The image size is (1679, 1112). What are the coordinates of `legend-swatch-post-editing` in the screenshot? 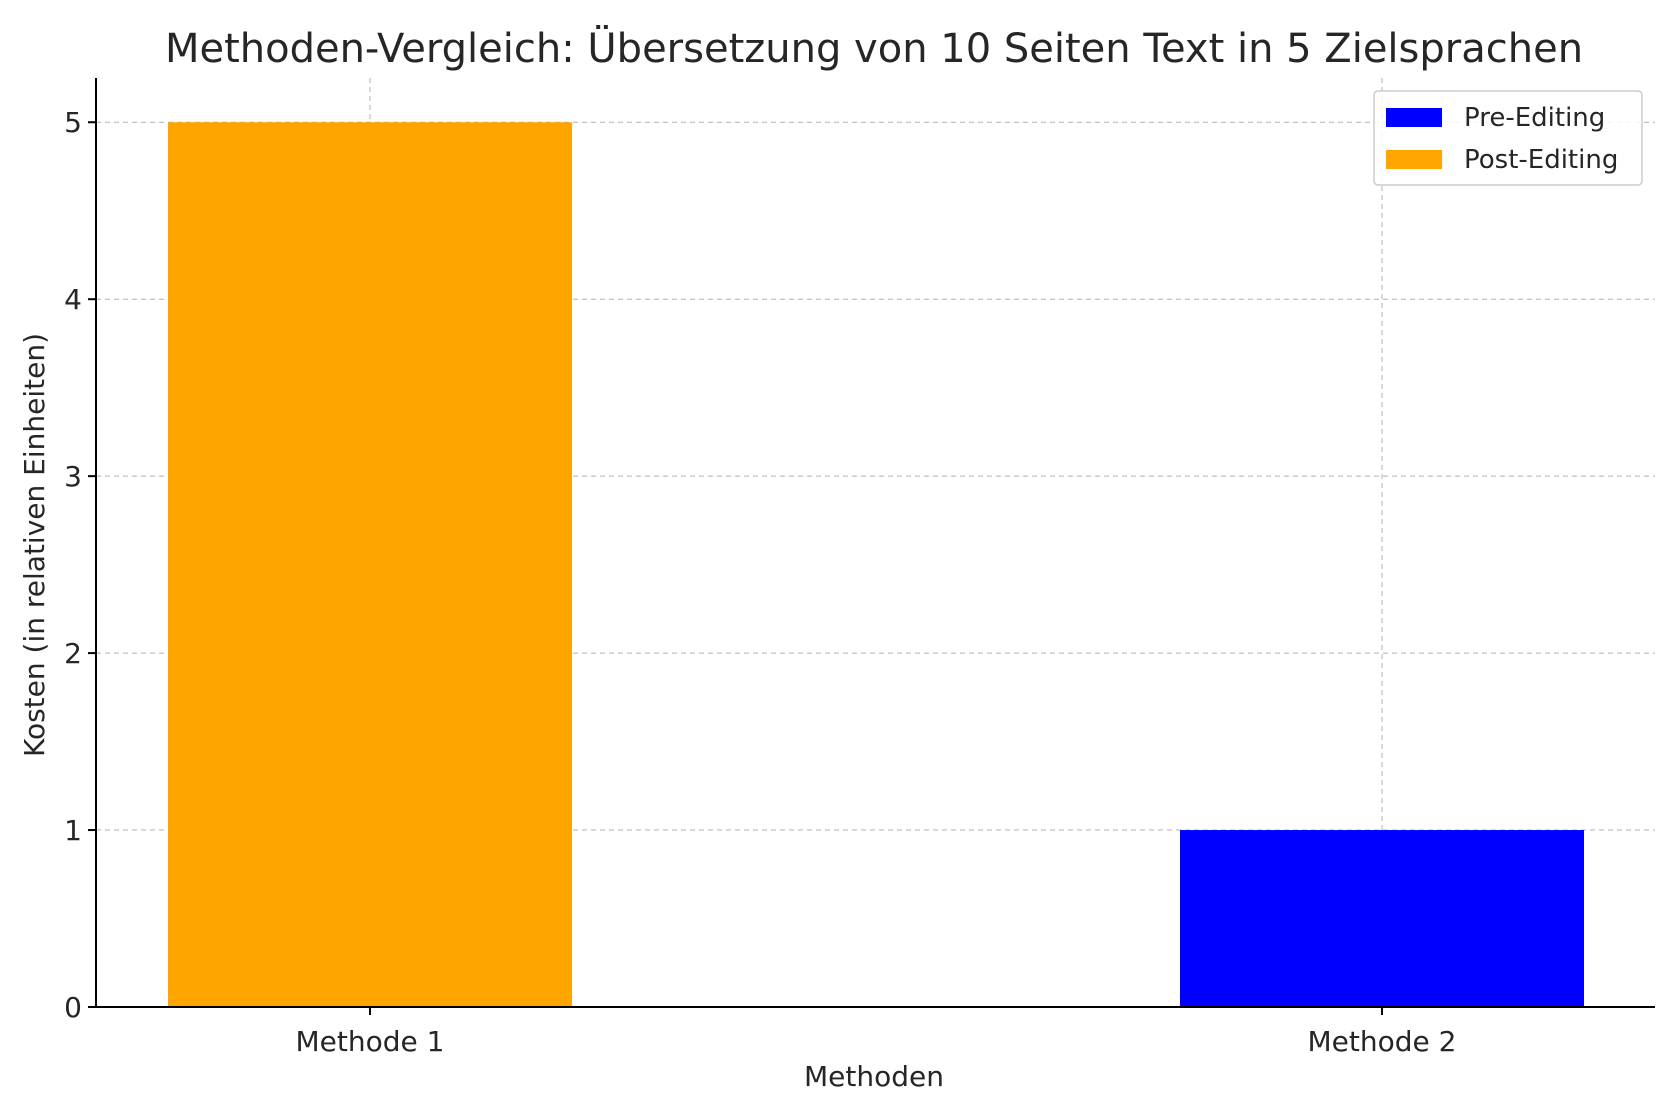 It's located at (1414, 159).